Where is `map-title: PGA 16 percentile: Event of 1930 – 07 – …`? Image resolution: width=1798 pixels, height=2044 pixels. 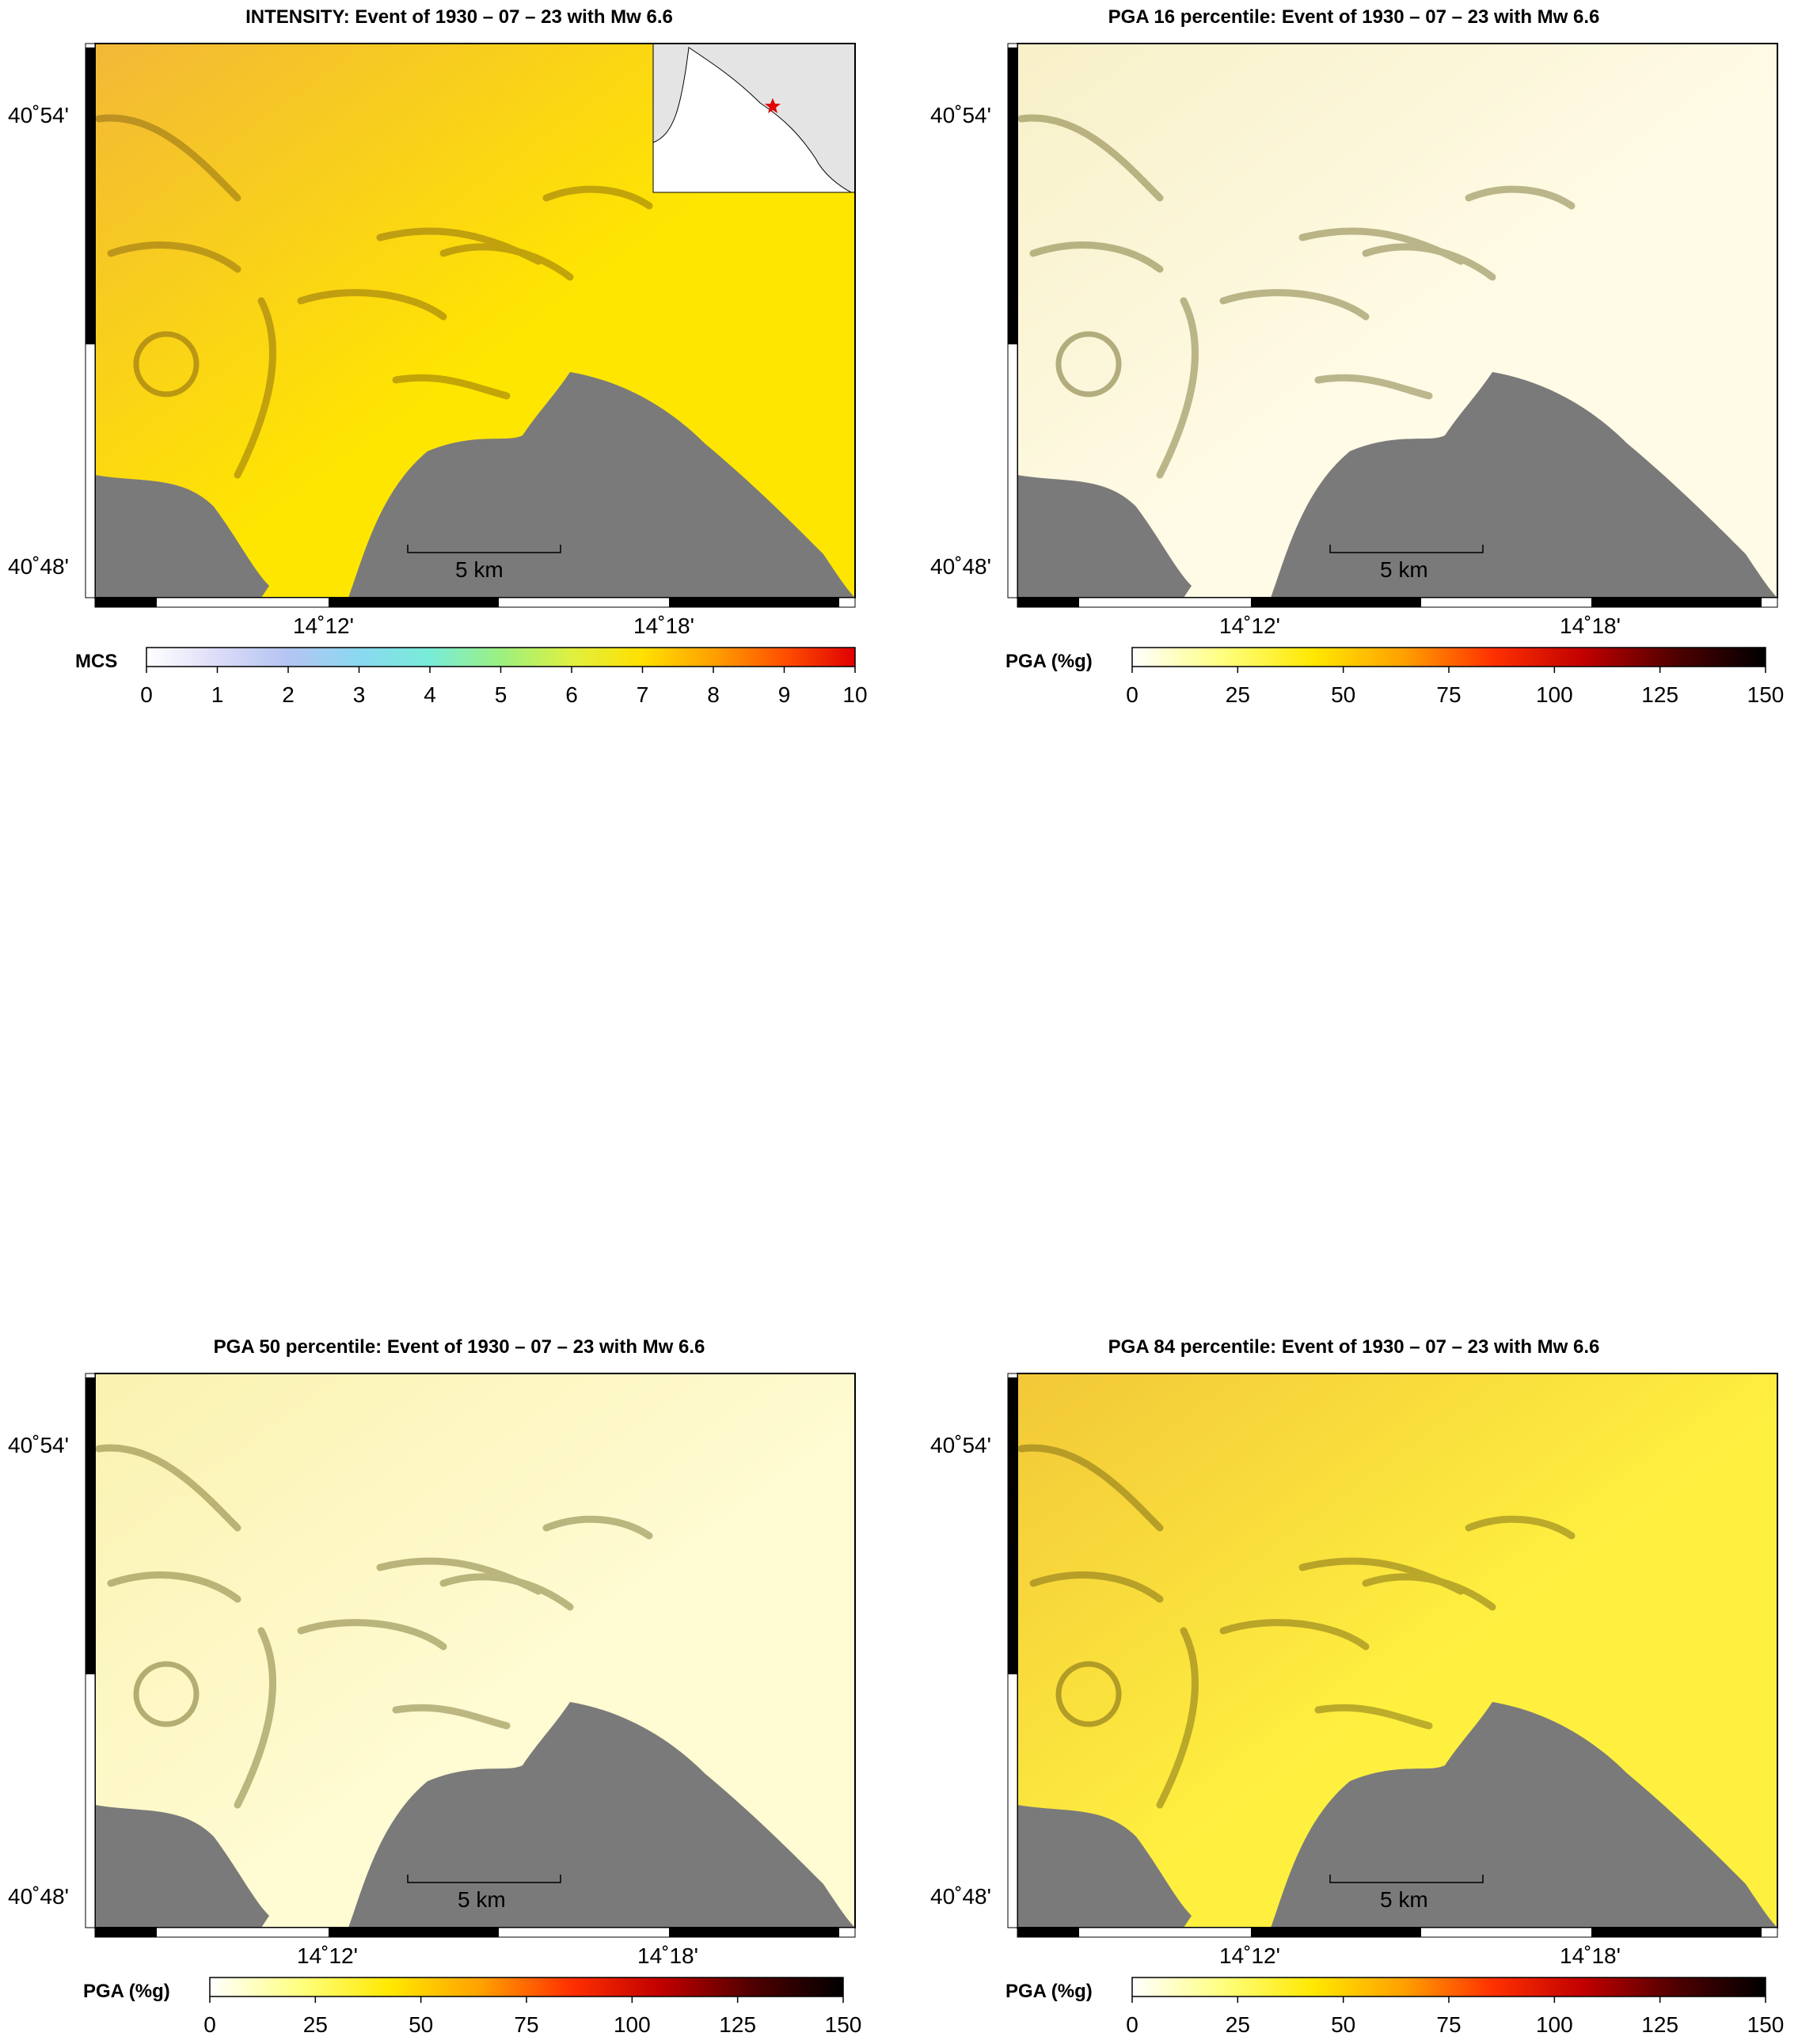 map-title: PGA 16 percentile: Event of 1930 – 07 – … is located at coordinates (1354, 17).